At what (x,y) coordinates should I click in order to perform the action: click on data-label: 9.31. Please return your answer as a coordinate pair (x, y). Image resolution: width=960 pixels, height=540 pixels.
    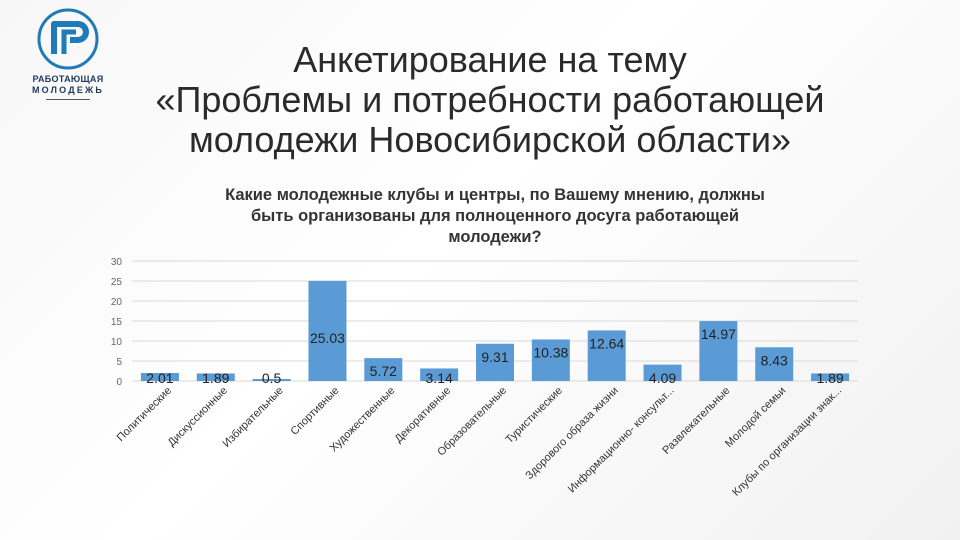
    Looking at the image, I should click on (494, 357).